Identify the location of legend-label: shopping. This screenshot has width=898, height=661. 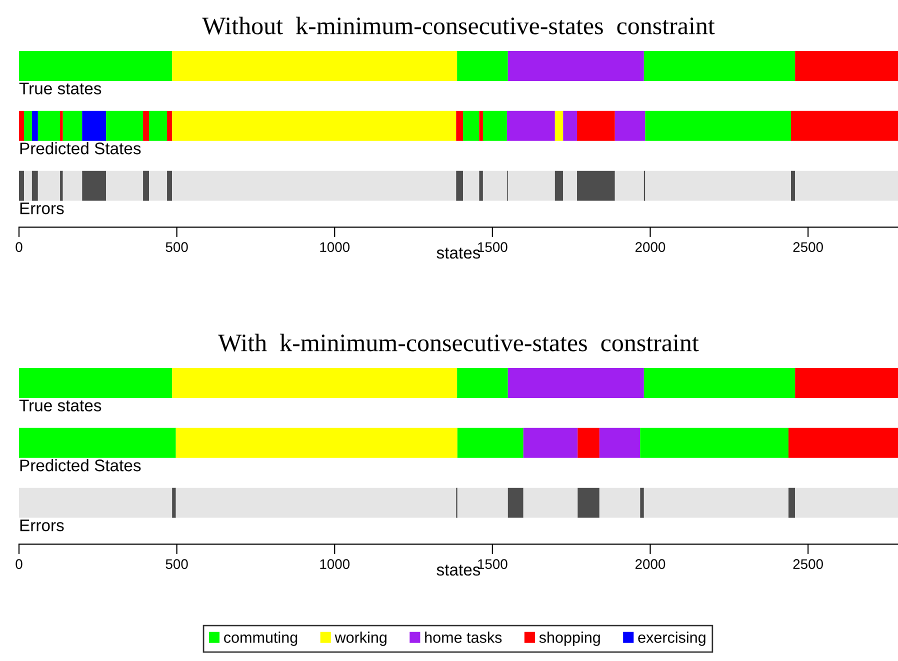
(569, 639).